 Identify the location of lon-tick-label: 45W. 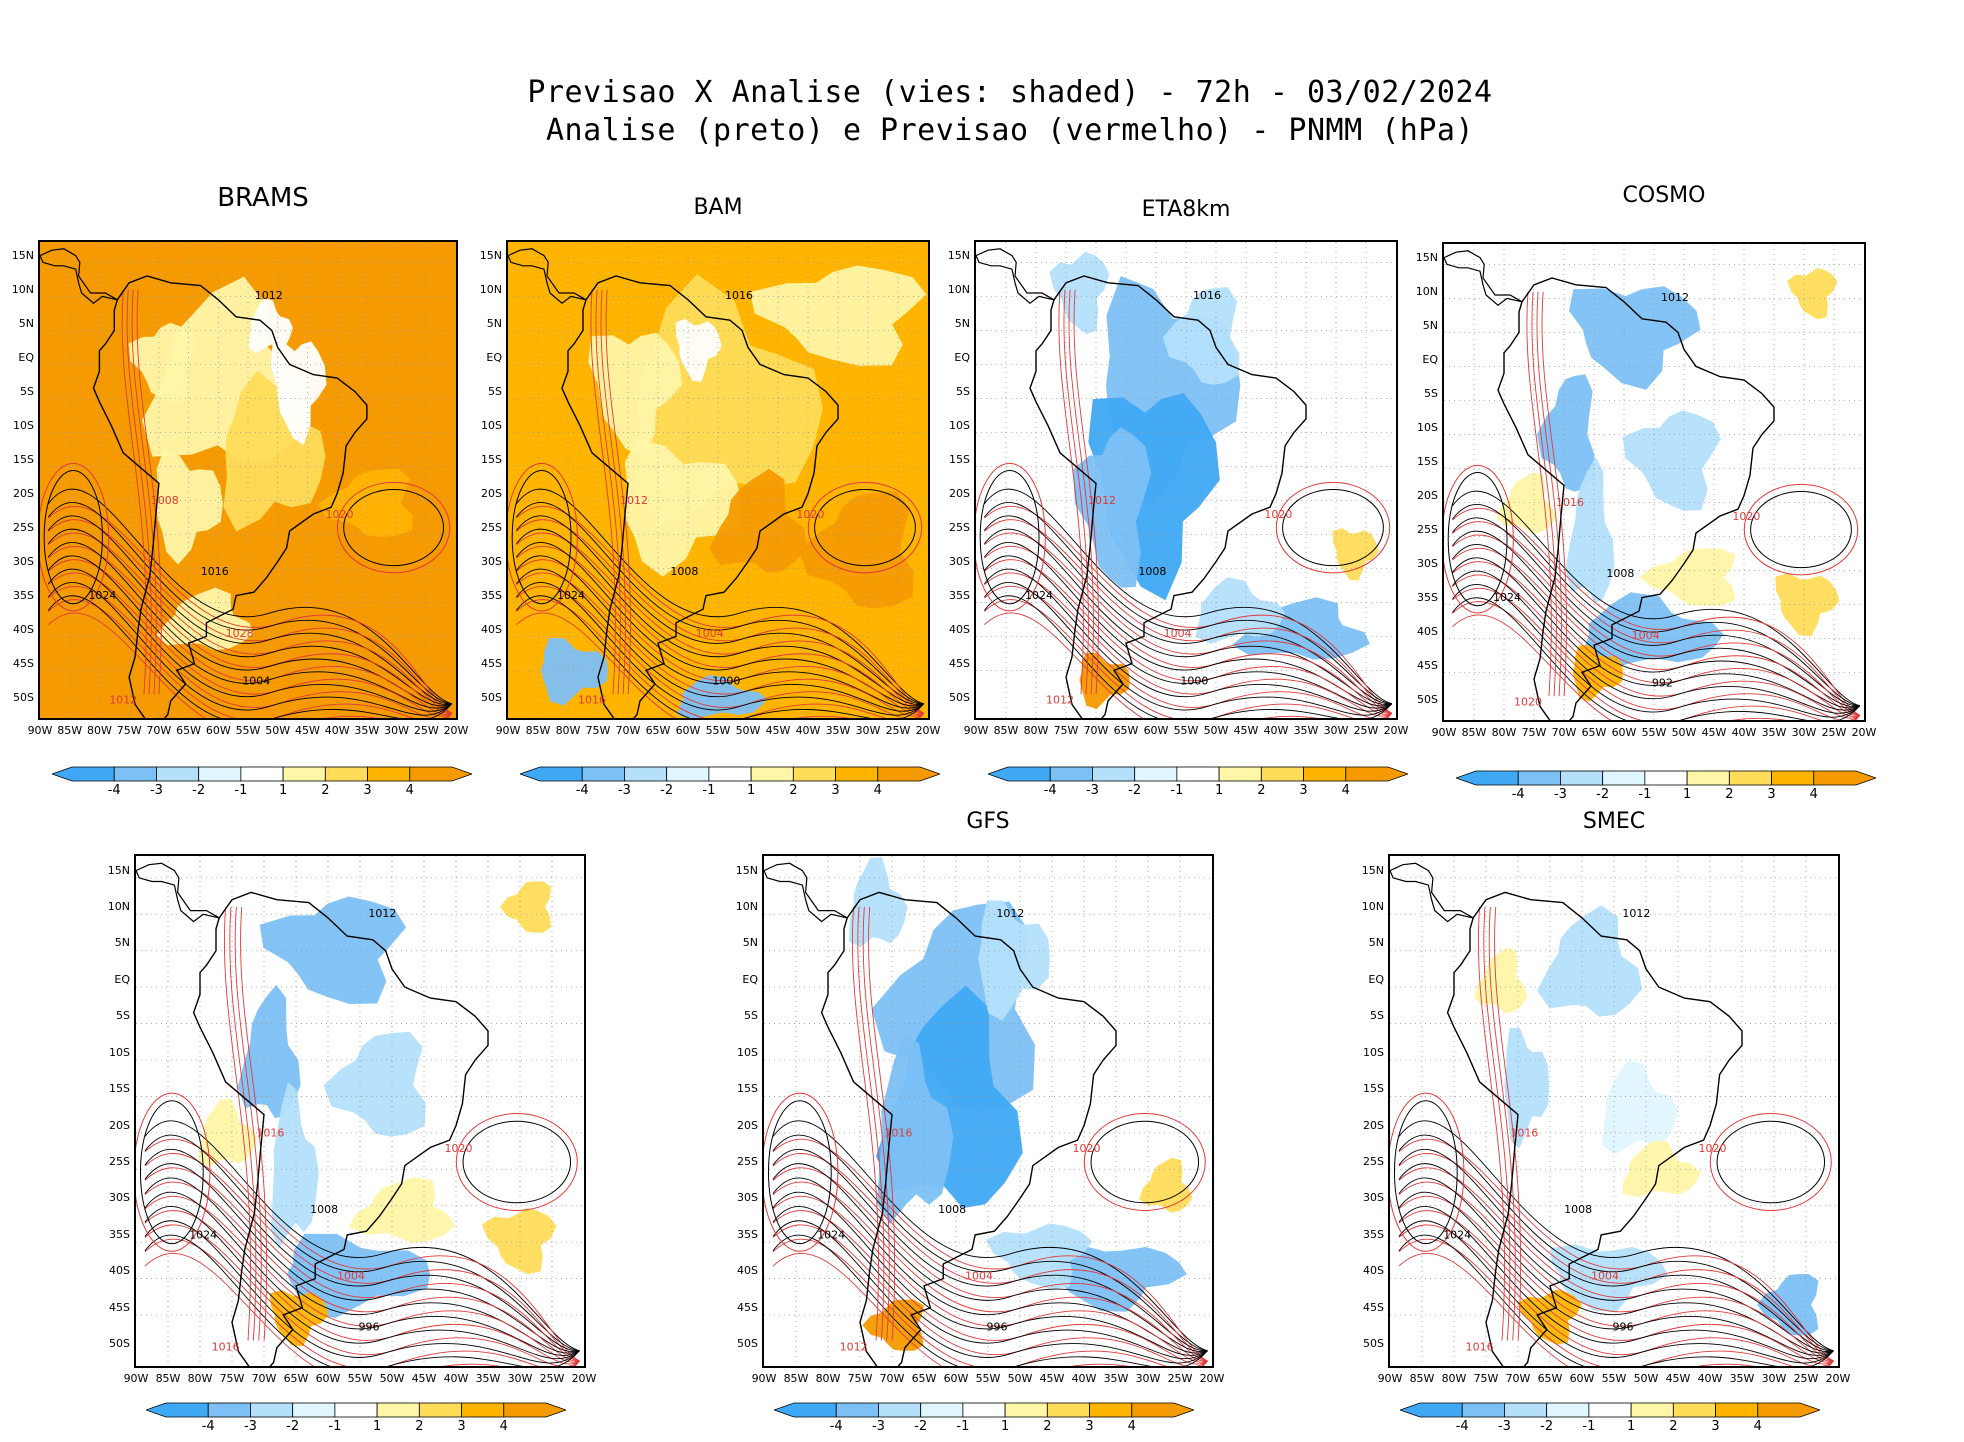
(1678, 1378).